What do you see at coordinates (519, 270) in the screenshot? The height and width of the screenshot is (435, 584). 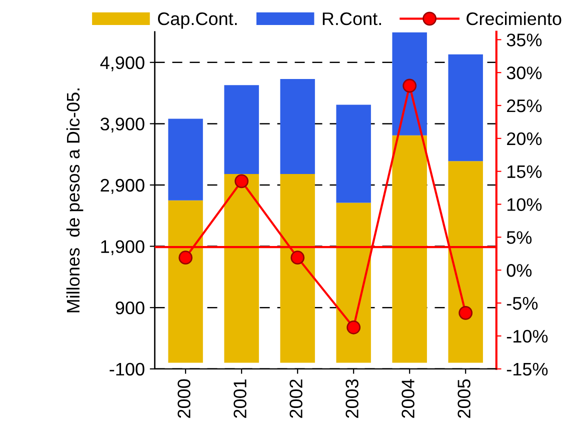 I see `y2-tick-label: 0%` at bounding box center [519, 270].